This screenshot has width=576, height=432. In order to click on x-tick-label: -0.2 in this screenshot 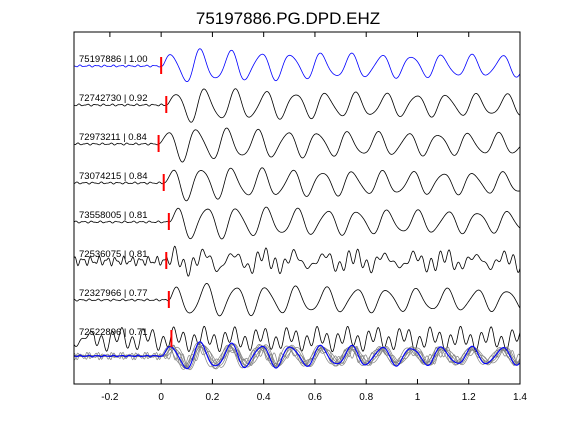, I will do `click(110, 397)`.